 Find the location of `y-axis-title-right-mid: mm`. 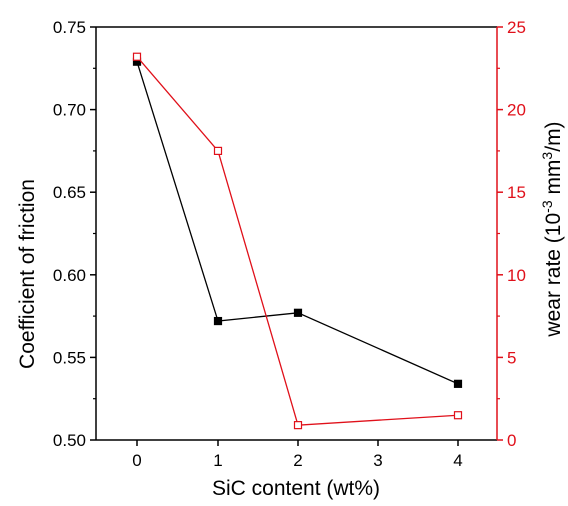

y-axis-title-right-mid: mm is located at coordinates (553, 180).